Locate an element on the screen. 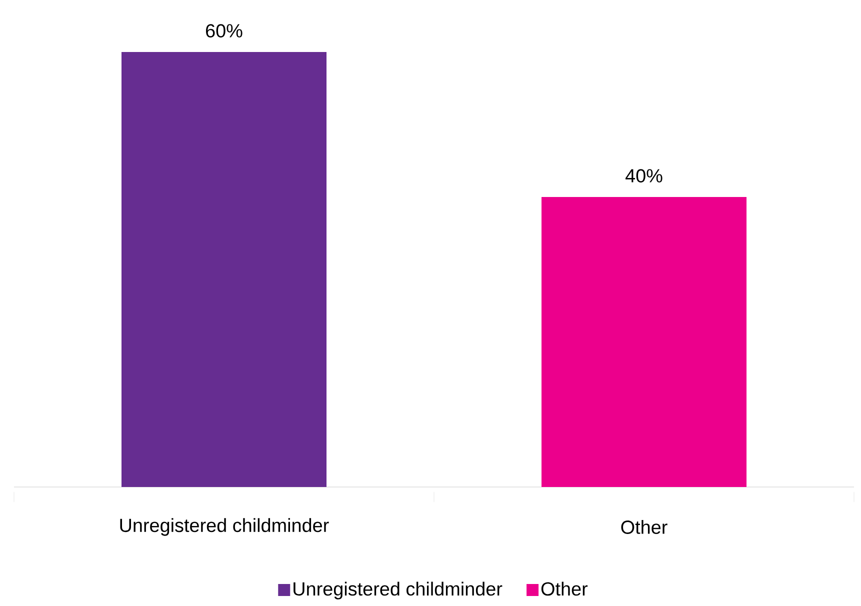  legend-label: Unregistered childminder is located at coordinates (398, 591).